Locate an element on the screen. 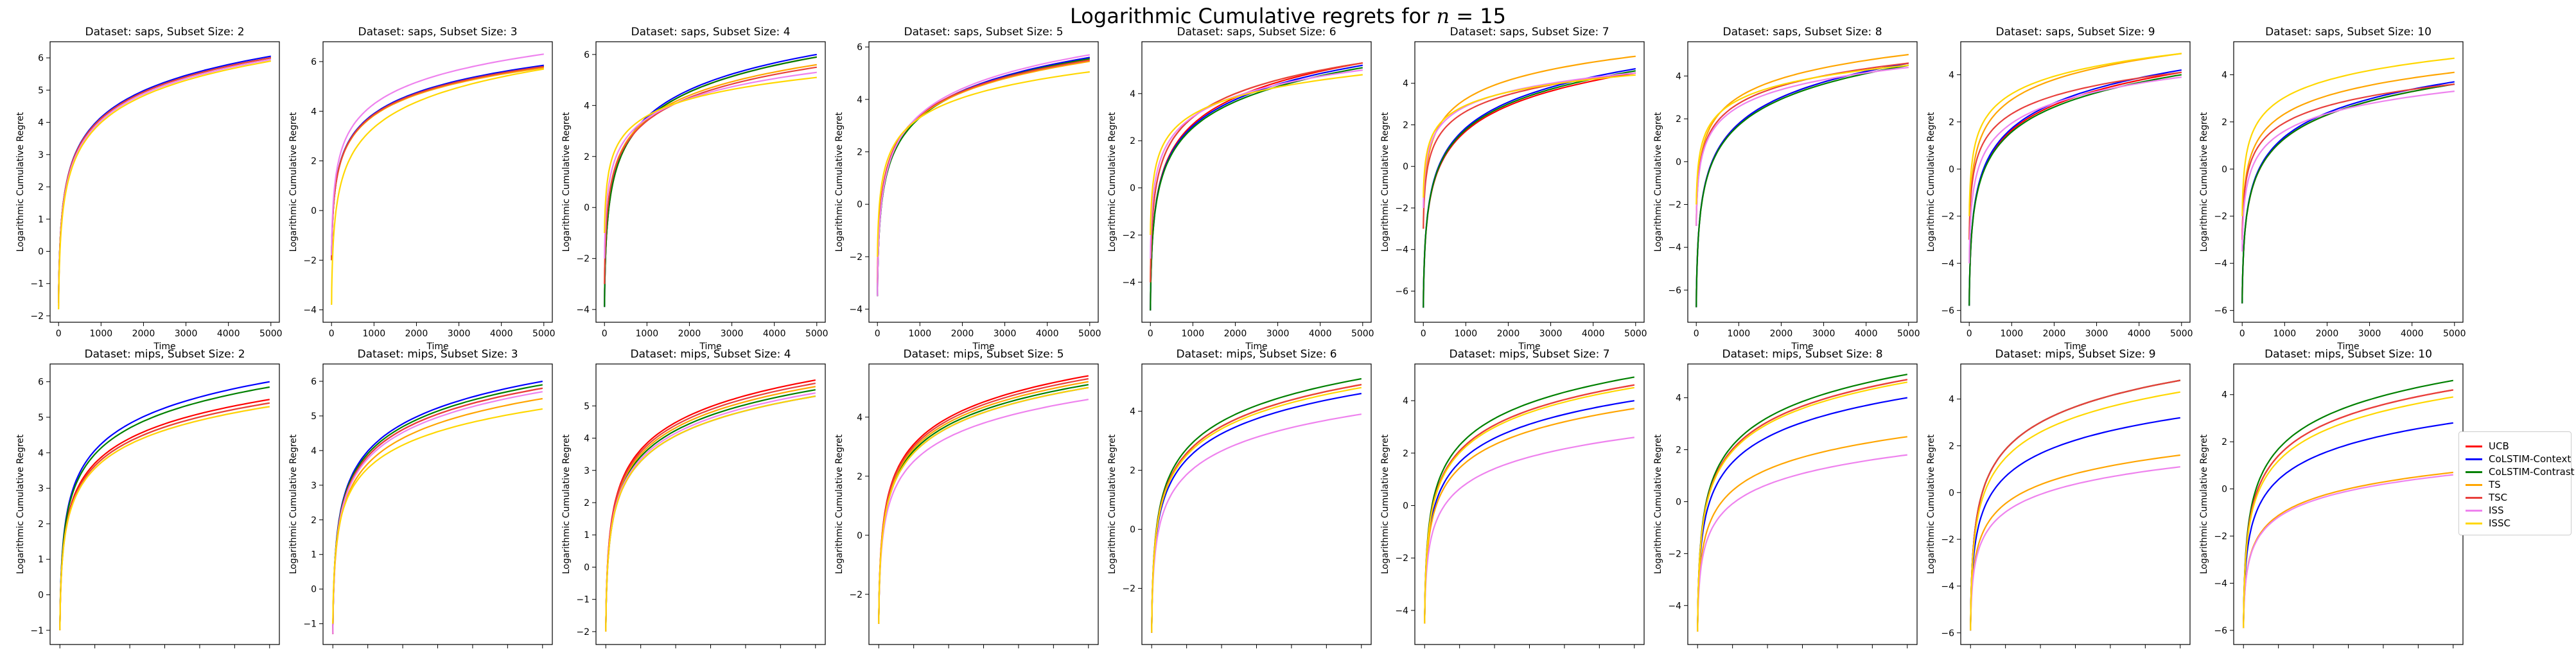 Image resolution: width=2576 pixels, height=649 pixels. figure-title-math: n is located at coordinates (1443, 16).